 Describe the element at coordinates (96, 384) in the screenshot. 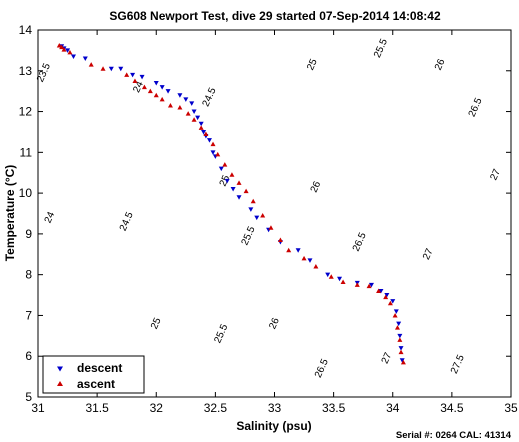

I see `legend-ascent-label: ascent` at that location.